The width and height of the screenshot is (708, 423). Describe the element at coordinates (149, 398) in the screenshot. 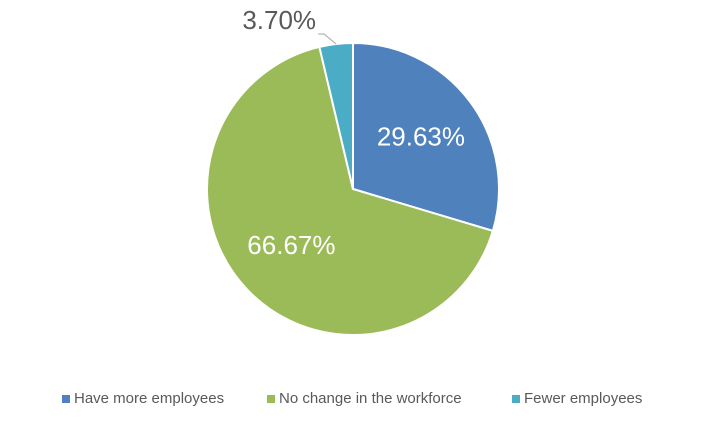

I see `legend-label: Have more employees` at that location.